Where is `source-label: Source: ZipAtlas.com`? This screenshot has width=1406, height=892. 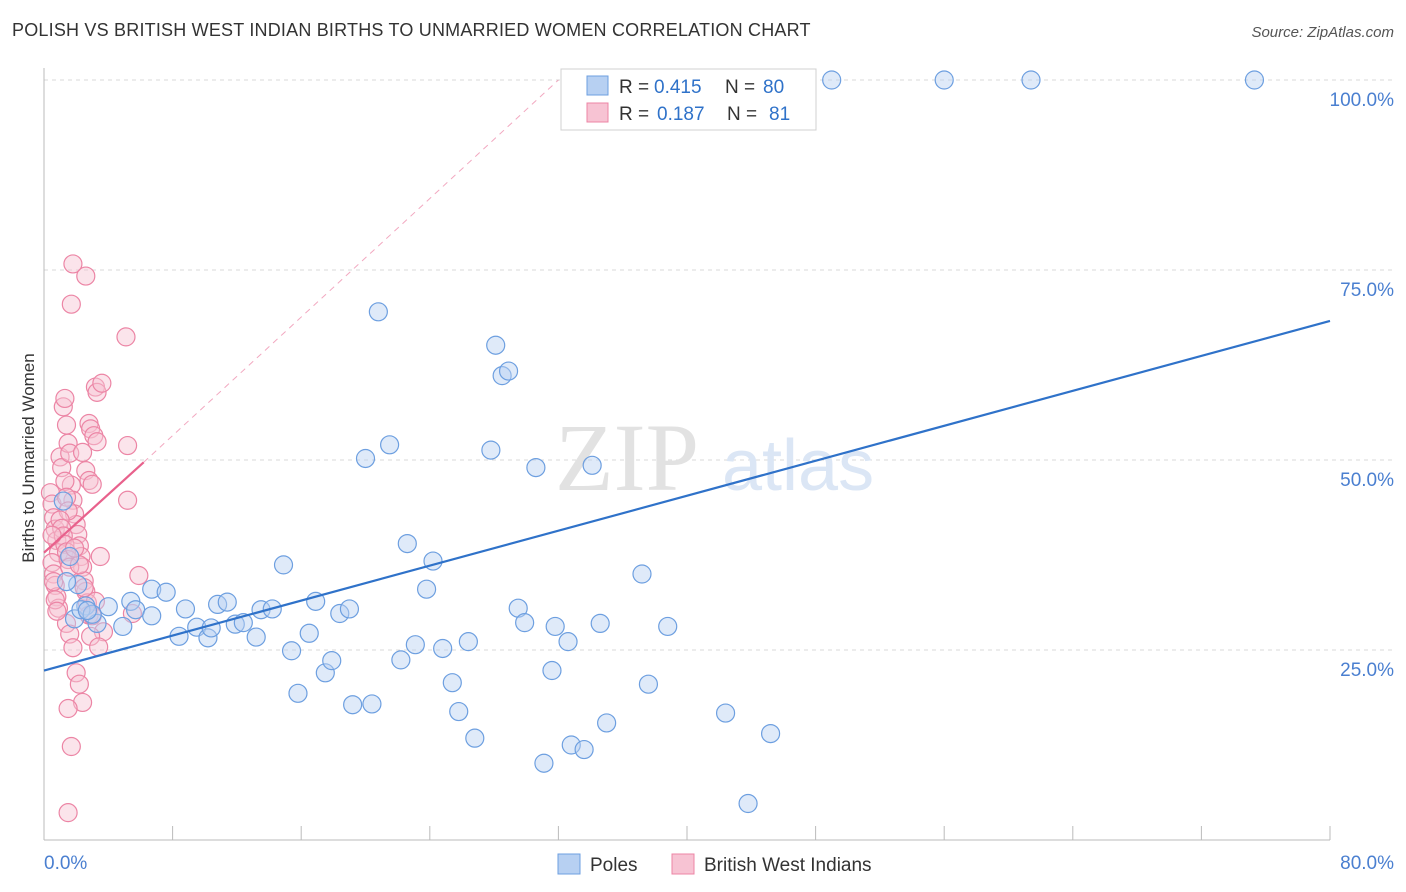
source-label: Source: ZipAtlas.com is located at coordinates (1322, 32).